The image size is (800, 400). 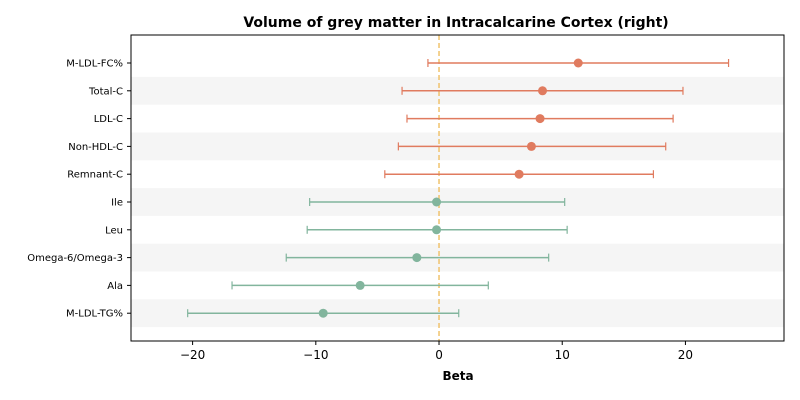 What do you see at coordinates (117, 203) in the screenshot?
I see `y-tick-label: Ile` at bounding box center [117, 203].